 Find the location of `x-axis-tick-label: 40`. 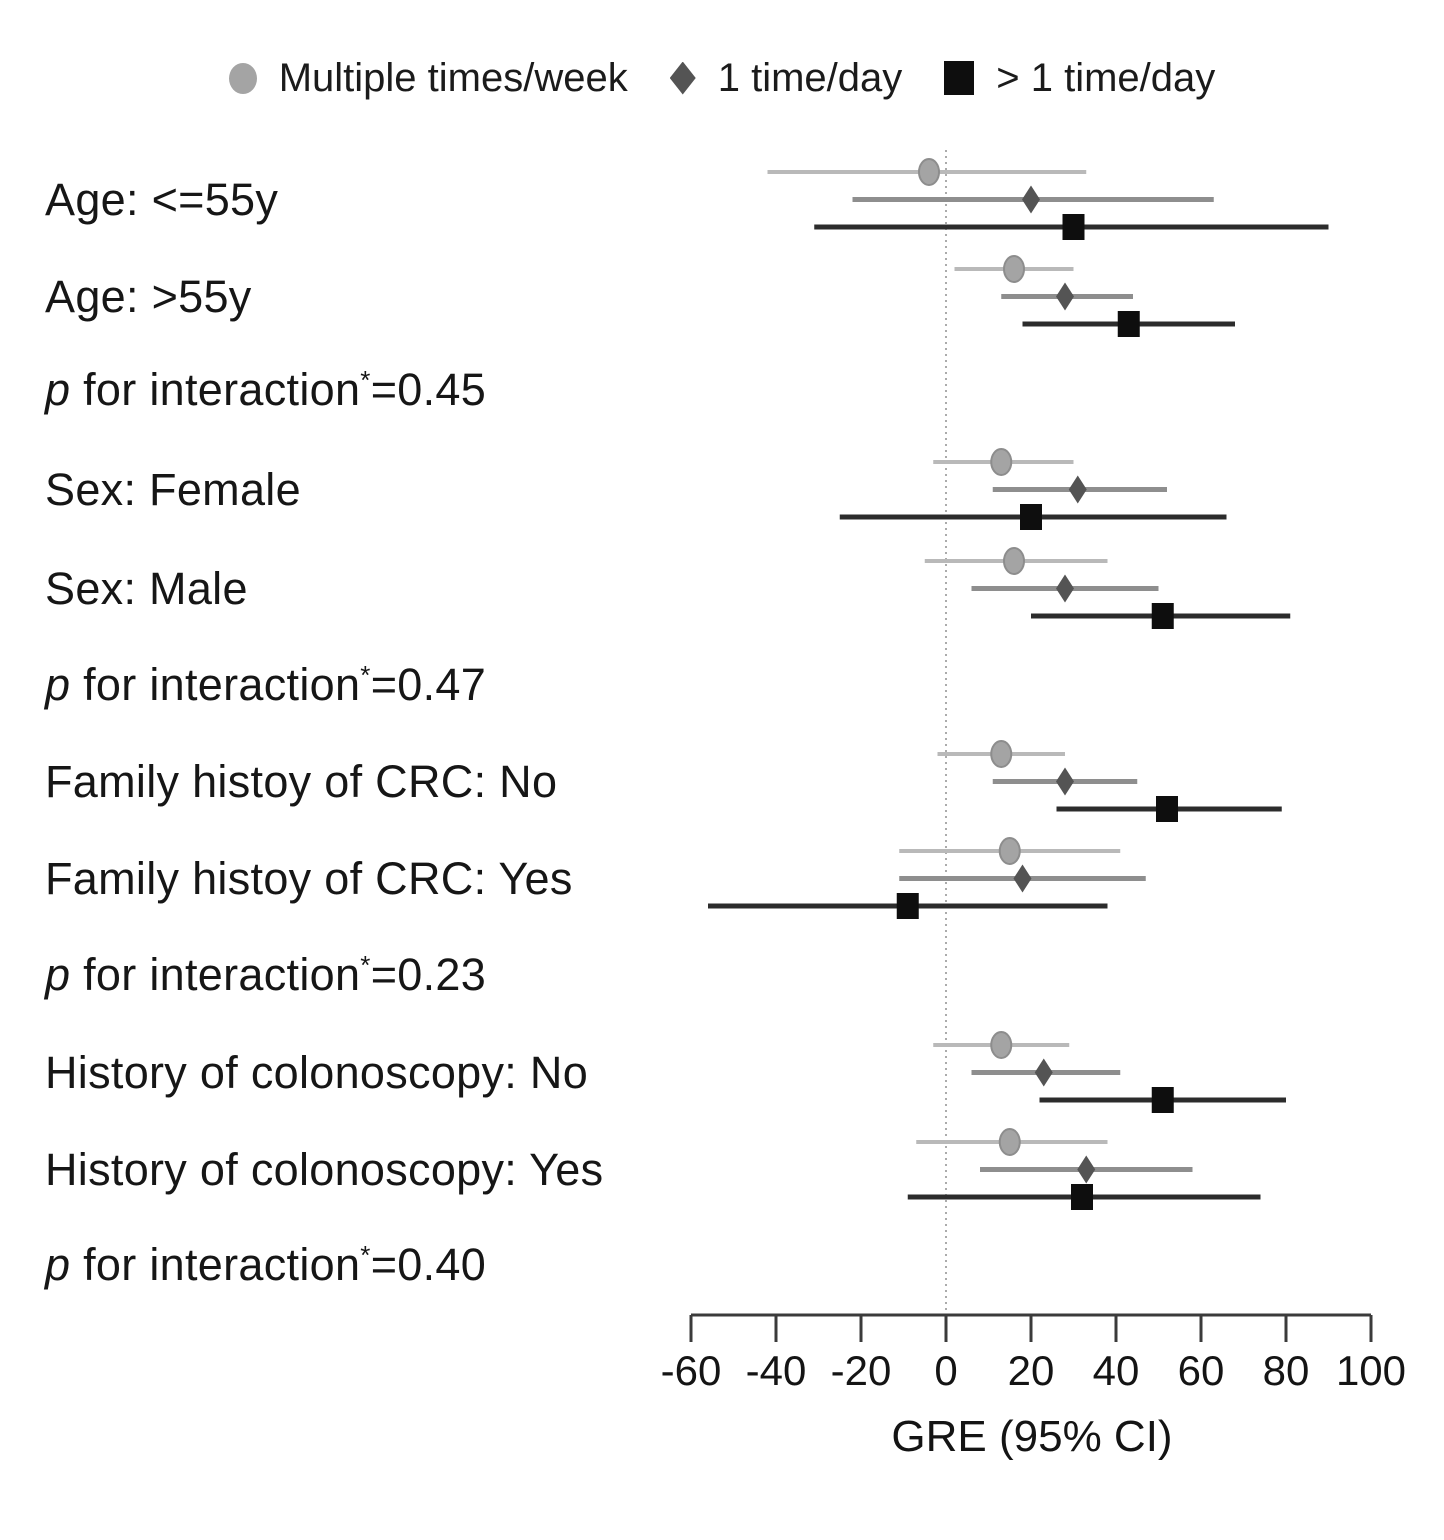

x-axis-tick-label: 40 is located at coordinates (1116, 1370).